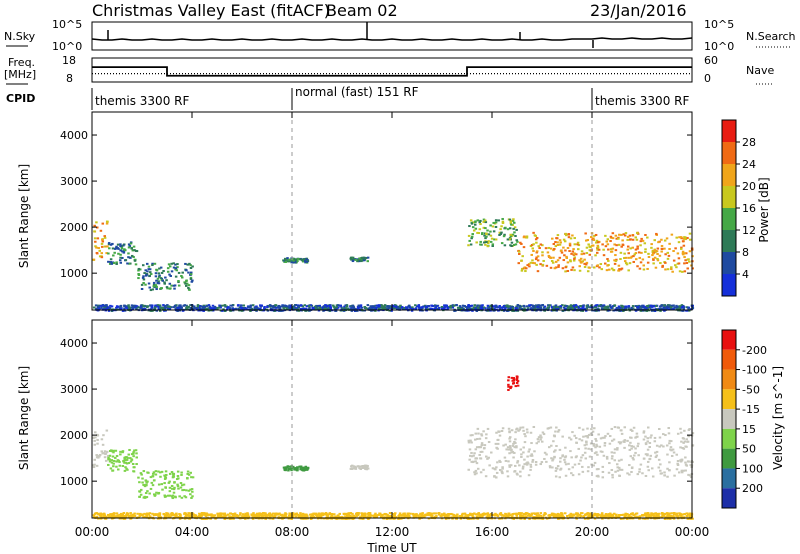 The width and height of the screenshot is (800, 554). What do you see at coordinates (192, 532) in the screenshot?
I see `x-tick-label: 04:00` at bounding box center [192, 532].